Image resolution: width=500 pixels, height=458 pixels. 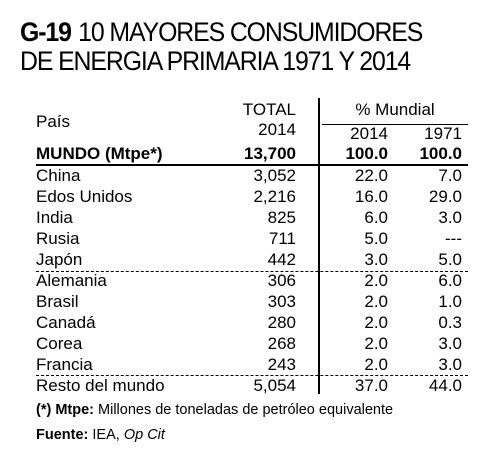 I want to click on country-name: Brasil, so click(x=57, y=301).